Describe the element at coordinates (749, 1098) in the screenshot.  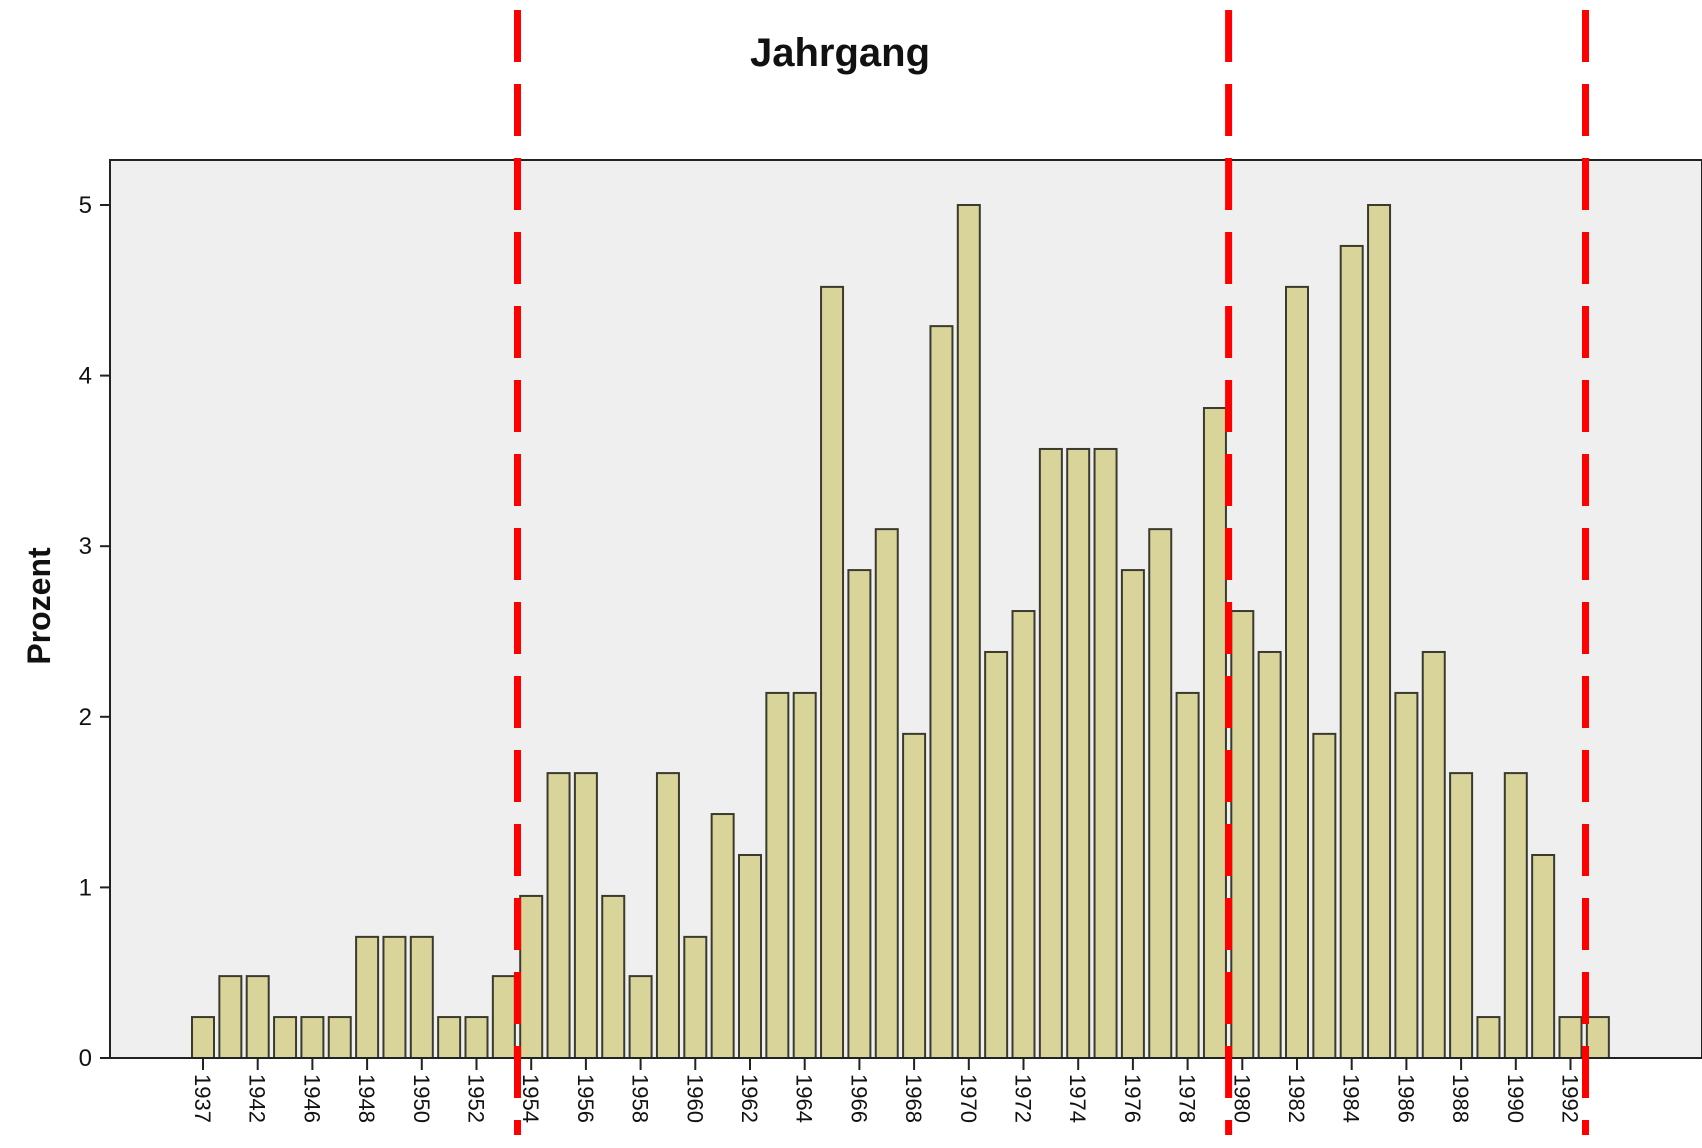
I see `x-tick-label-1962: 1962` at that location.